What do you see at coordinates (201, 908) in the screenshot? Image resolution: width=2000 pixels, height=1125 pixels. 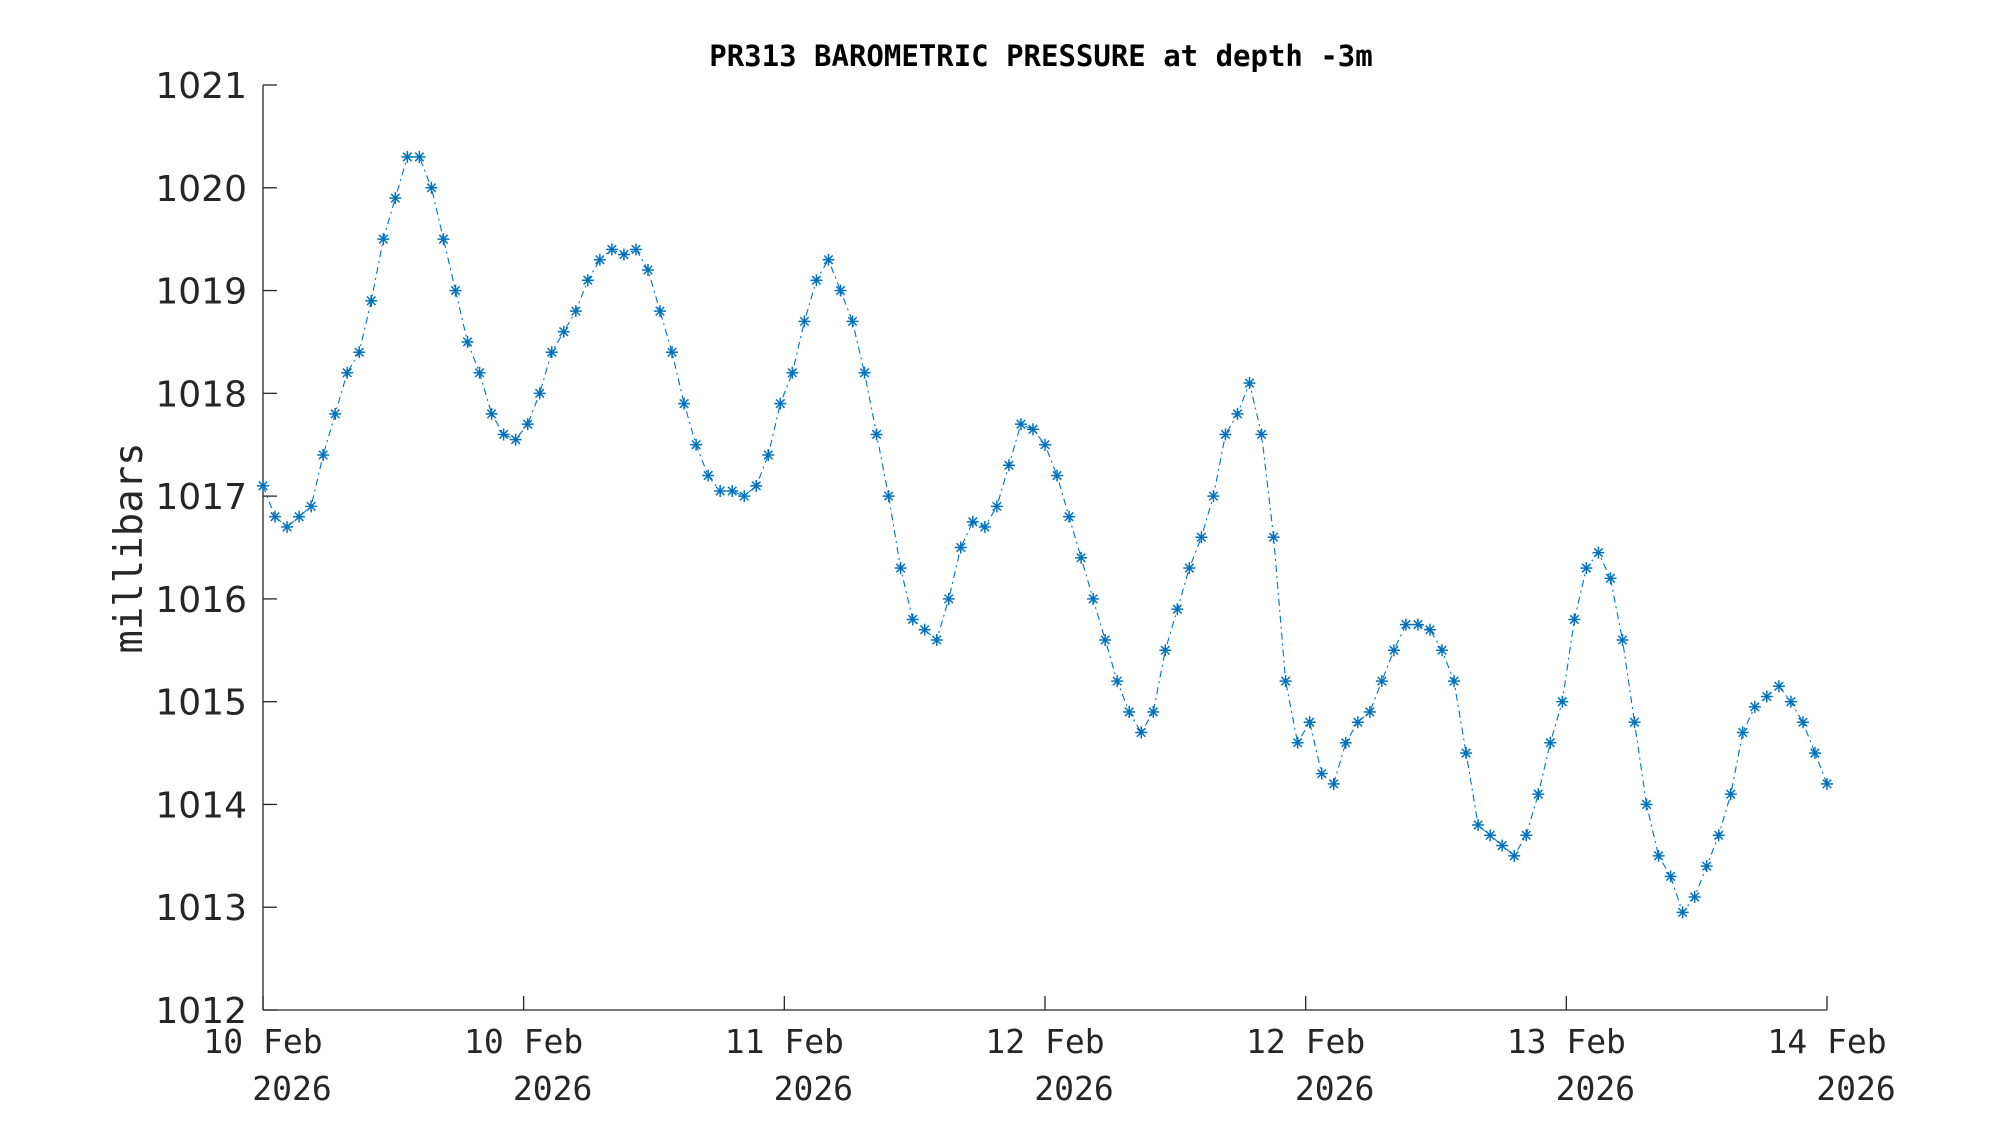 I see `y-tick-label: 1013` at bounding box center [201, 908].